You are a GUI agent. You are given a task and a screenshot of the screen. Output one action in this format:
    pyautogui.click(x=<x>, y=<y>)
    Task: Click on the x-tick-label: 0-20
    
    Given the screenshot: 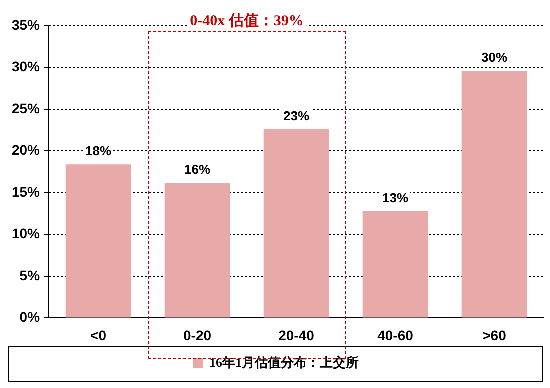 What is the action you would take?
    pyautogui.click(x=198, y=335)
    